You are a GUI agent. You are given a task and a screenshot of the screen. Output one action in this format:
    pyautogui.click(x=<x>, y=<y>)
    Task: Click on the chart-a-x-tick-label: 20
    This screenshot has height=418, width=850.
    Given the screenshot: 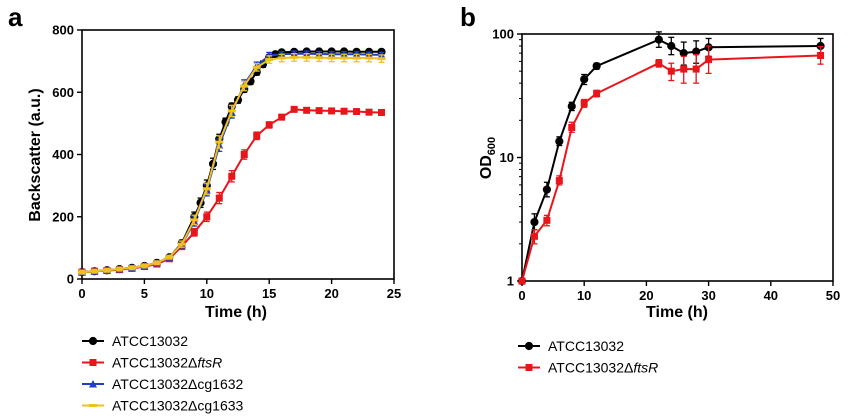 What is the action you would take?
    pyautogui.click(x=331, y=293)
    